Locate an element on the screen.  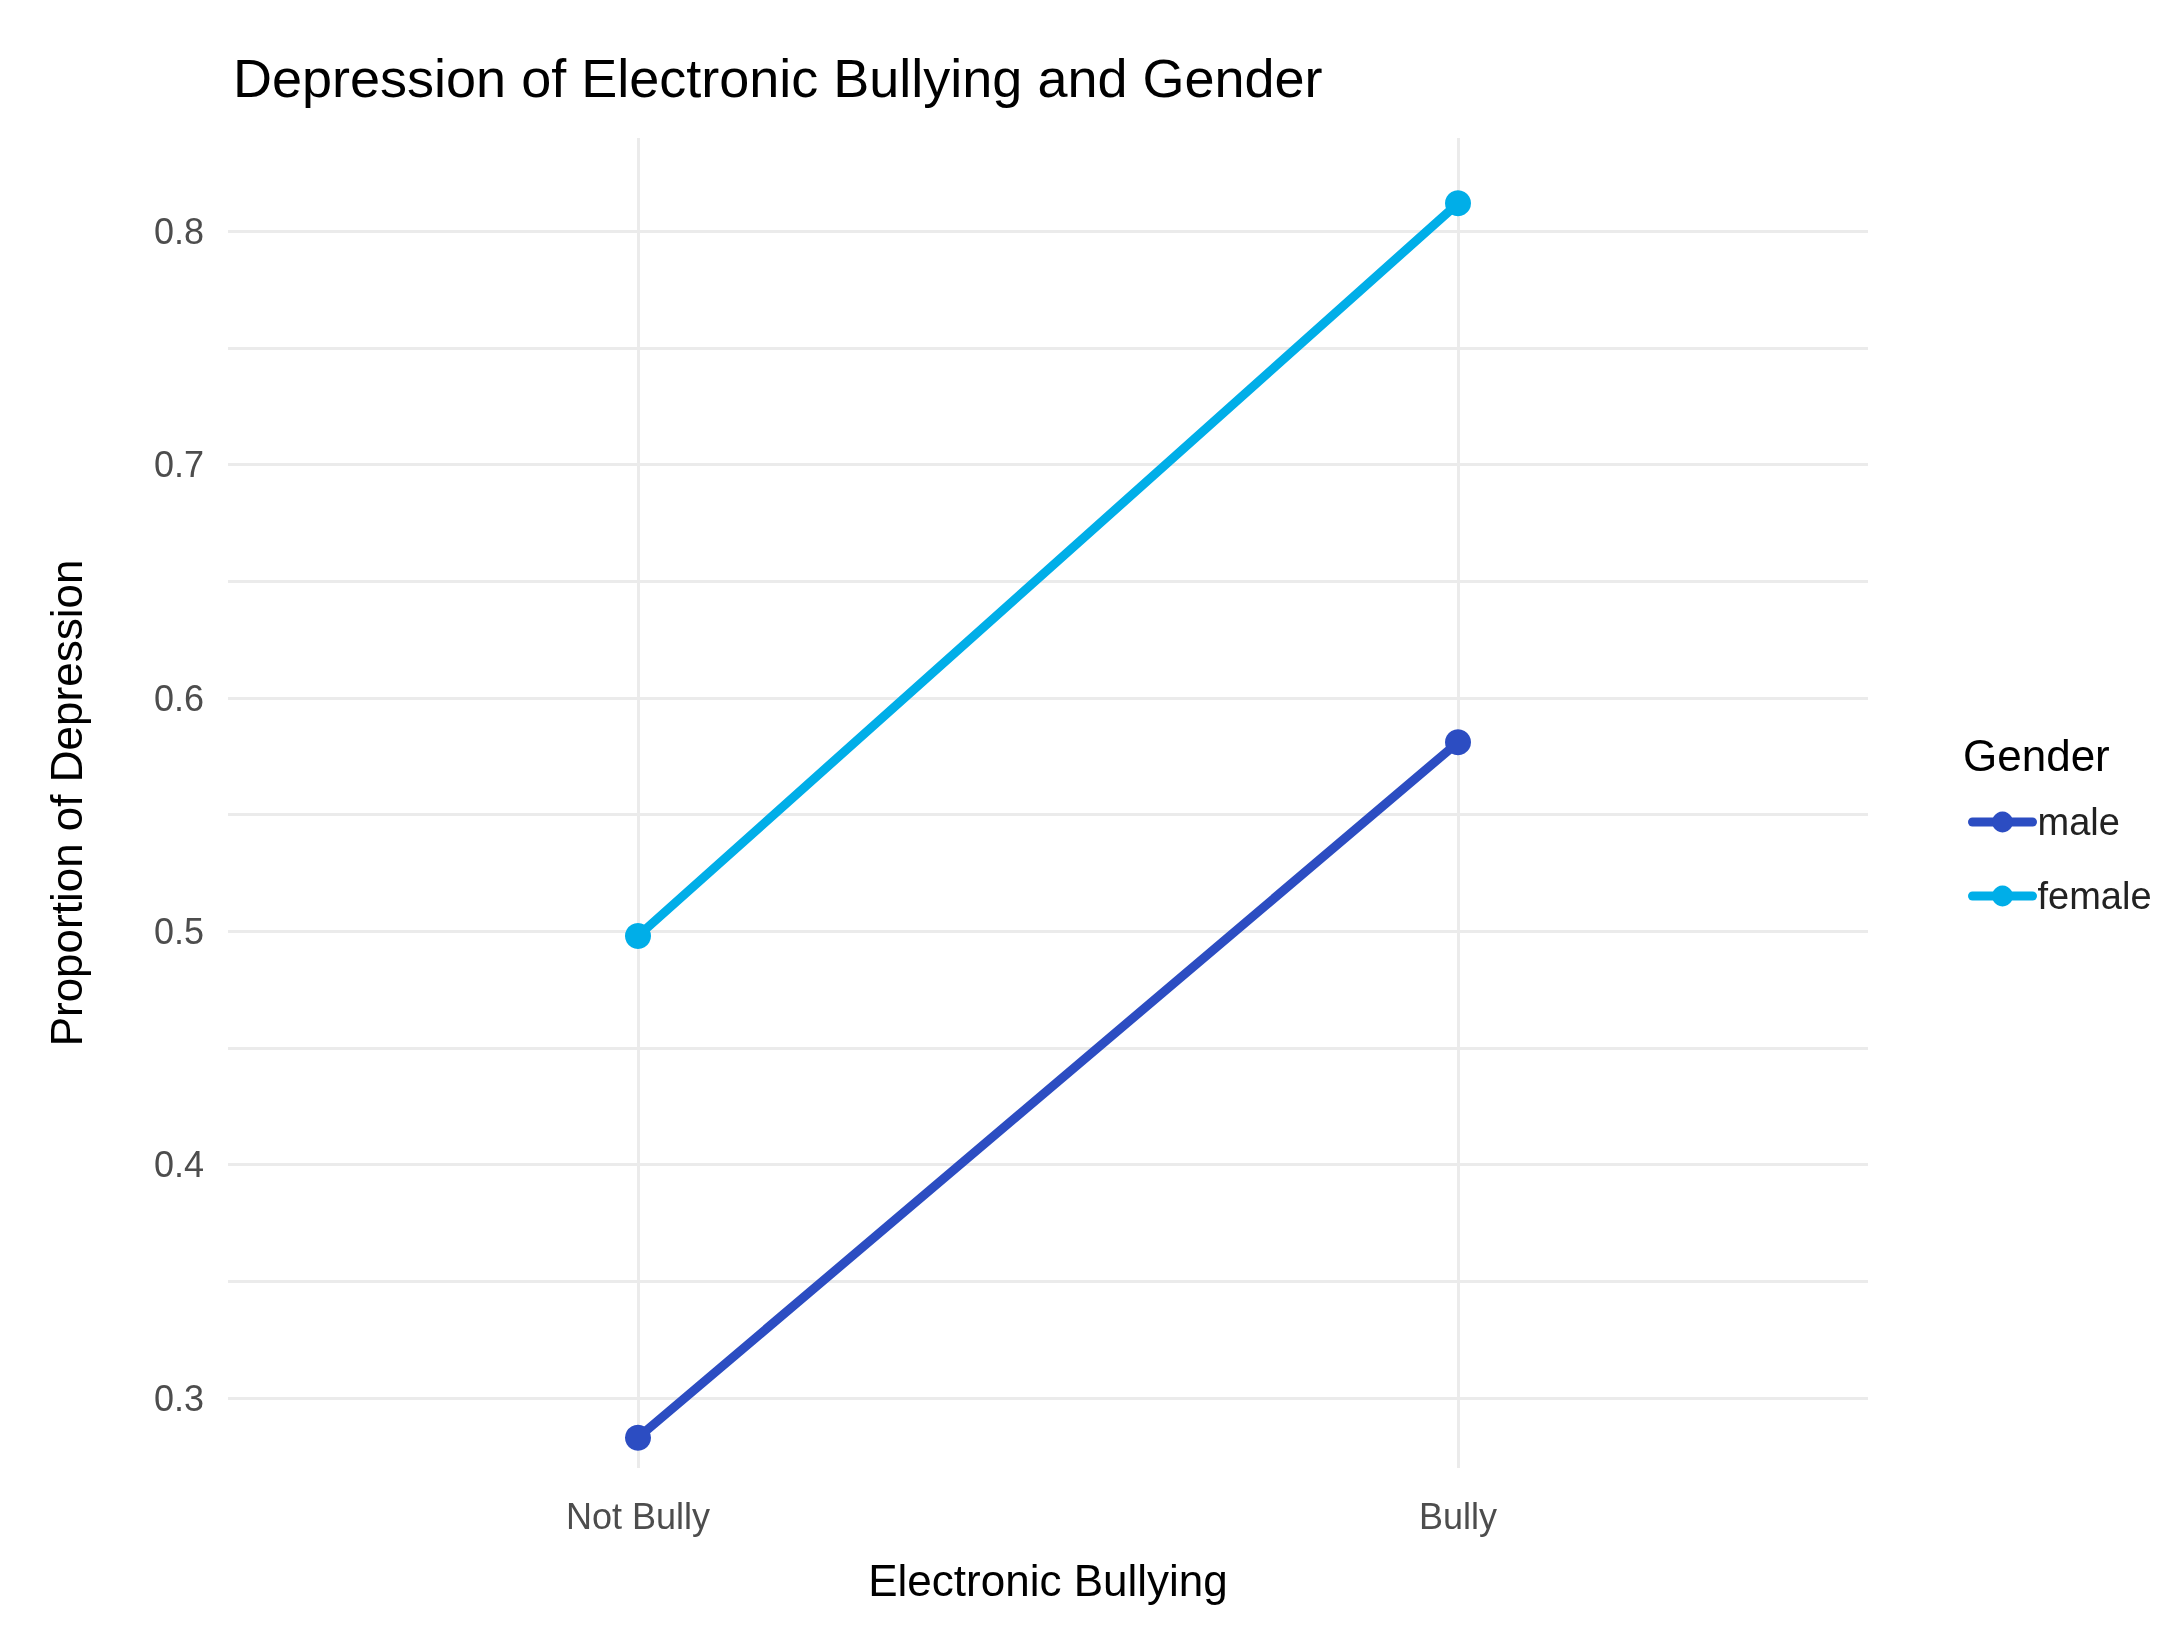
chart-title: Depression of Electronic Bullying and Gender is located at coordinates (778, 78).